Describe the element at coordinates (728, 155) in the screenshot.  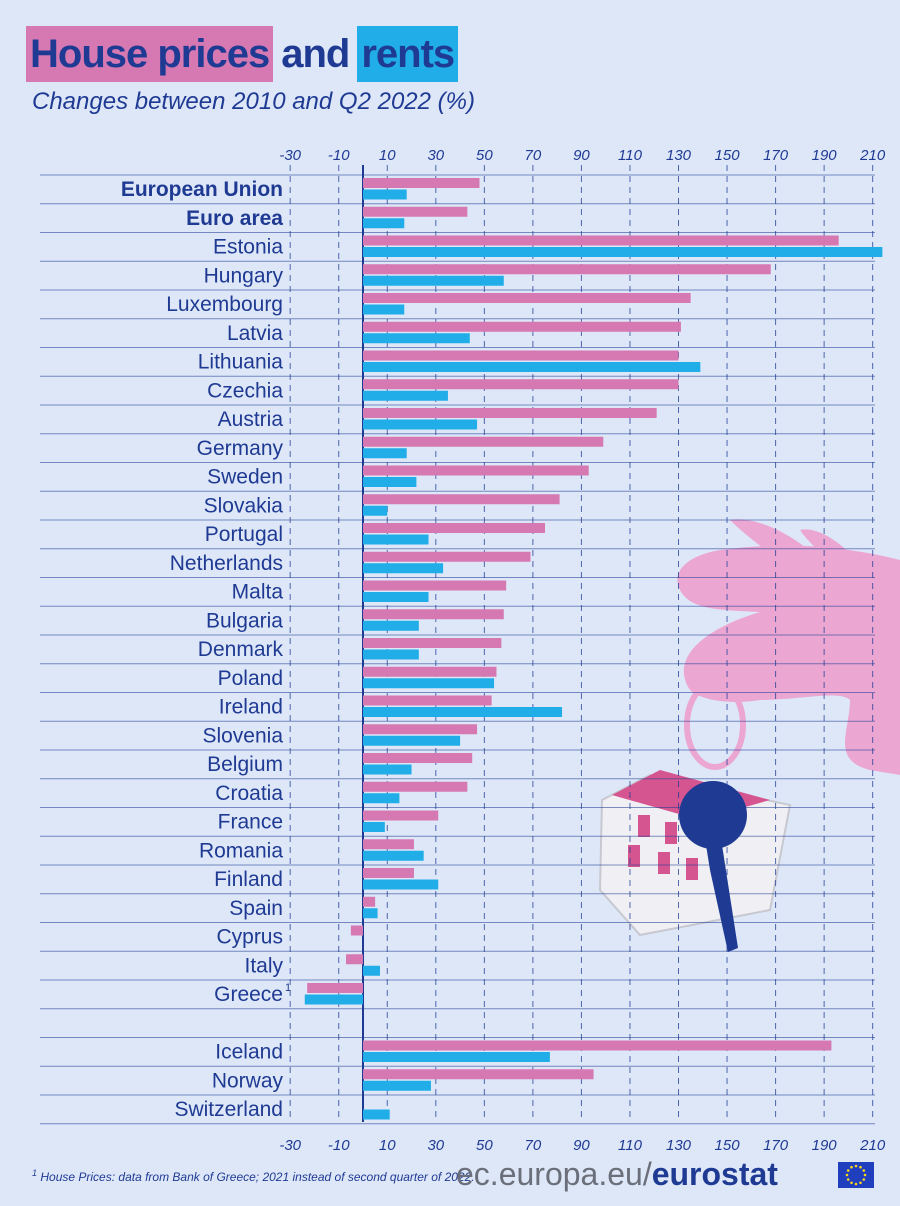
I see `x-tick-label-top: 150` at that location.